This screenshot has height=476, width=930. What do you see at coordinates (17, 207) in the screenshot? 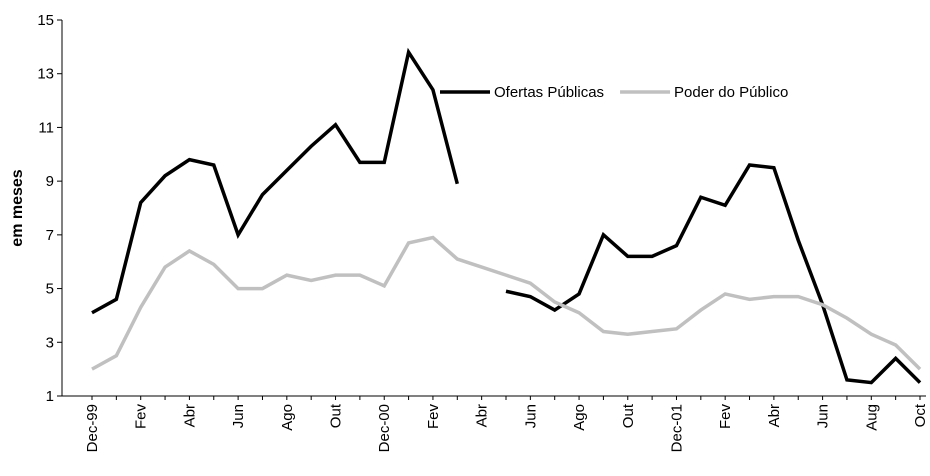
I see `y-axis-label: em meses` at bounding box center [17, 207].